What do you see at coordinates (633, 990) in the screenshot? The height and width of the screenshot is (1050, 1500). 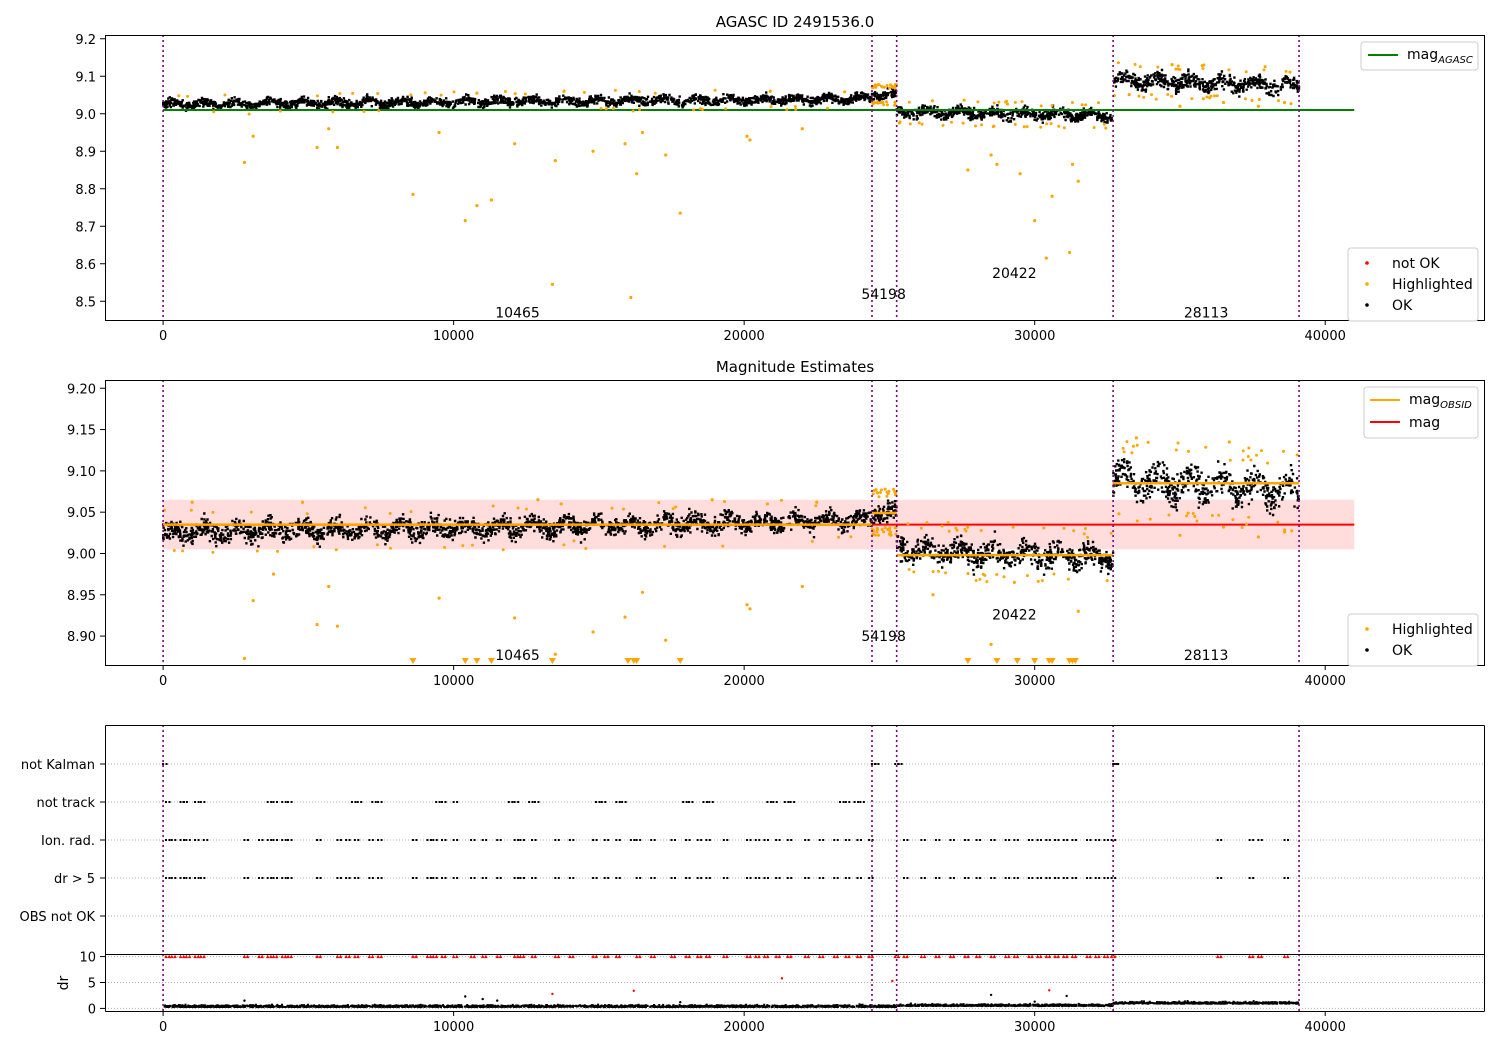 I see `dr-not-ok-point` at bounding box center [633, 990].